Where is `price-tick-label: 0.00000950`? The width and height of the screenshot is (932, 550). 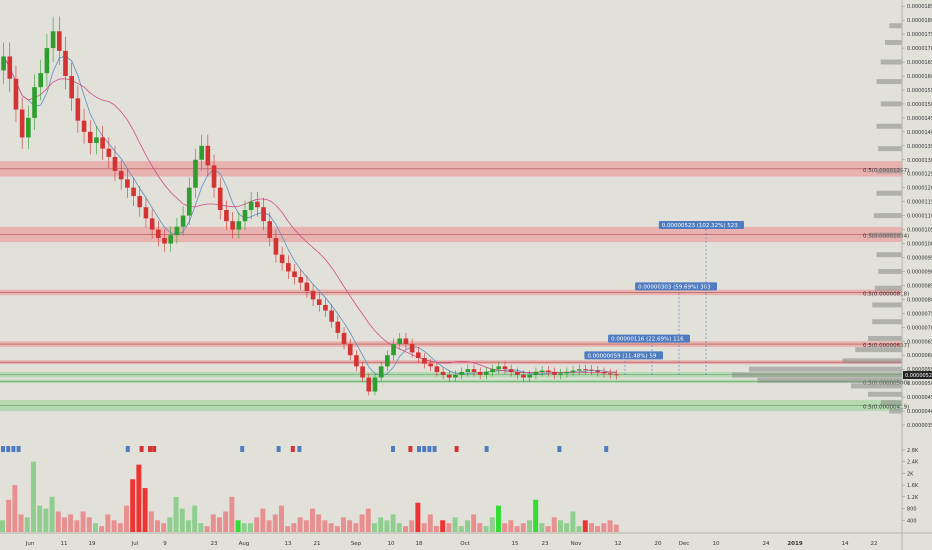 price-tick-label: 0.00000950 is located at coordinates (919, 258).